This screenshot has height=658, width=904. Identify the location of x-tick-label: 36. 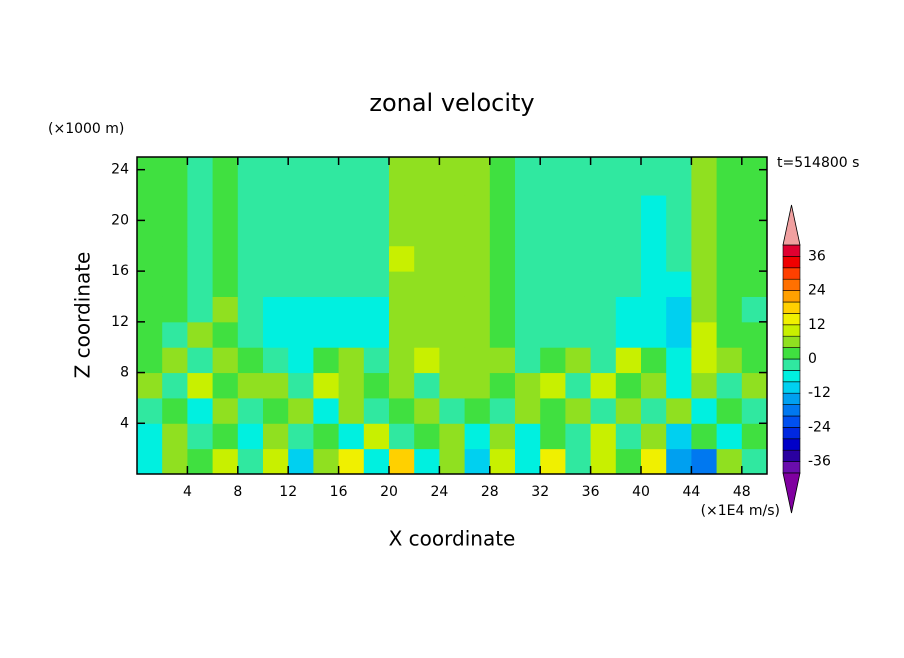
(591, 492).